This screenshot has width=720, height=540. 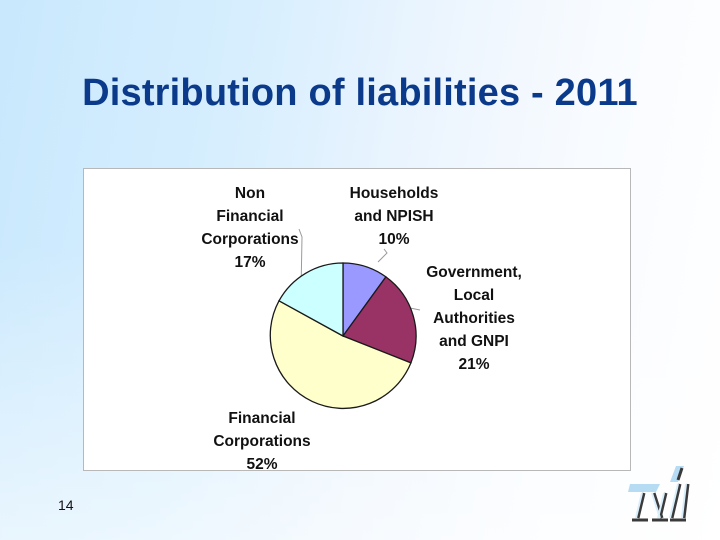 What do you see at coordinates (250, 228) in the screenshot?
I see `data-label-non-financial-corporations: Non Financial Corporations 17%` at bounding box center [250, 228].